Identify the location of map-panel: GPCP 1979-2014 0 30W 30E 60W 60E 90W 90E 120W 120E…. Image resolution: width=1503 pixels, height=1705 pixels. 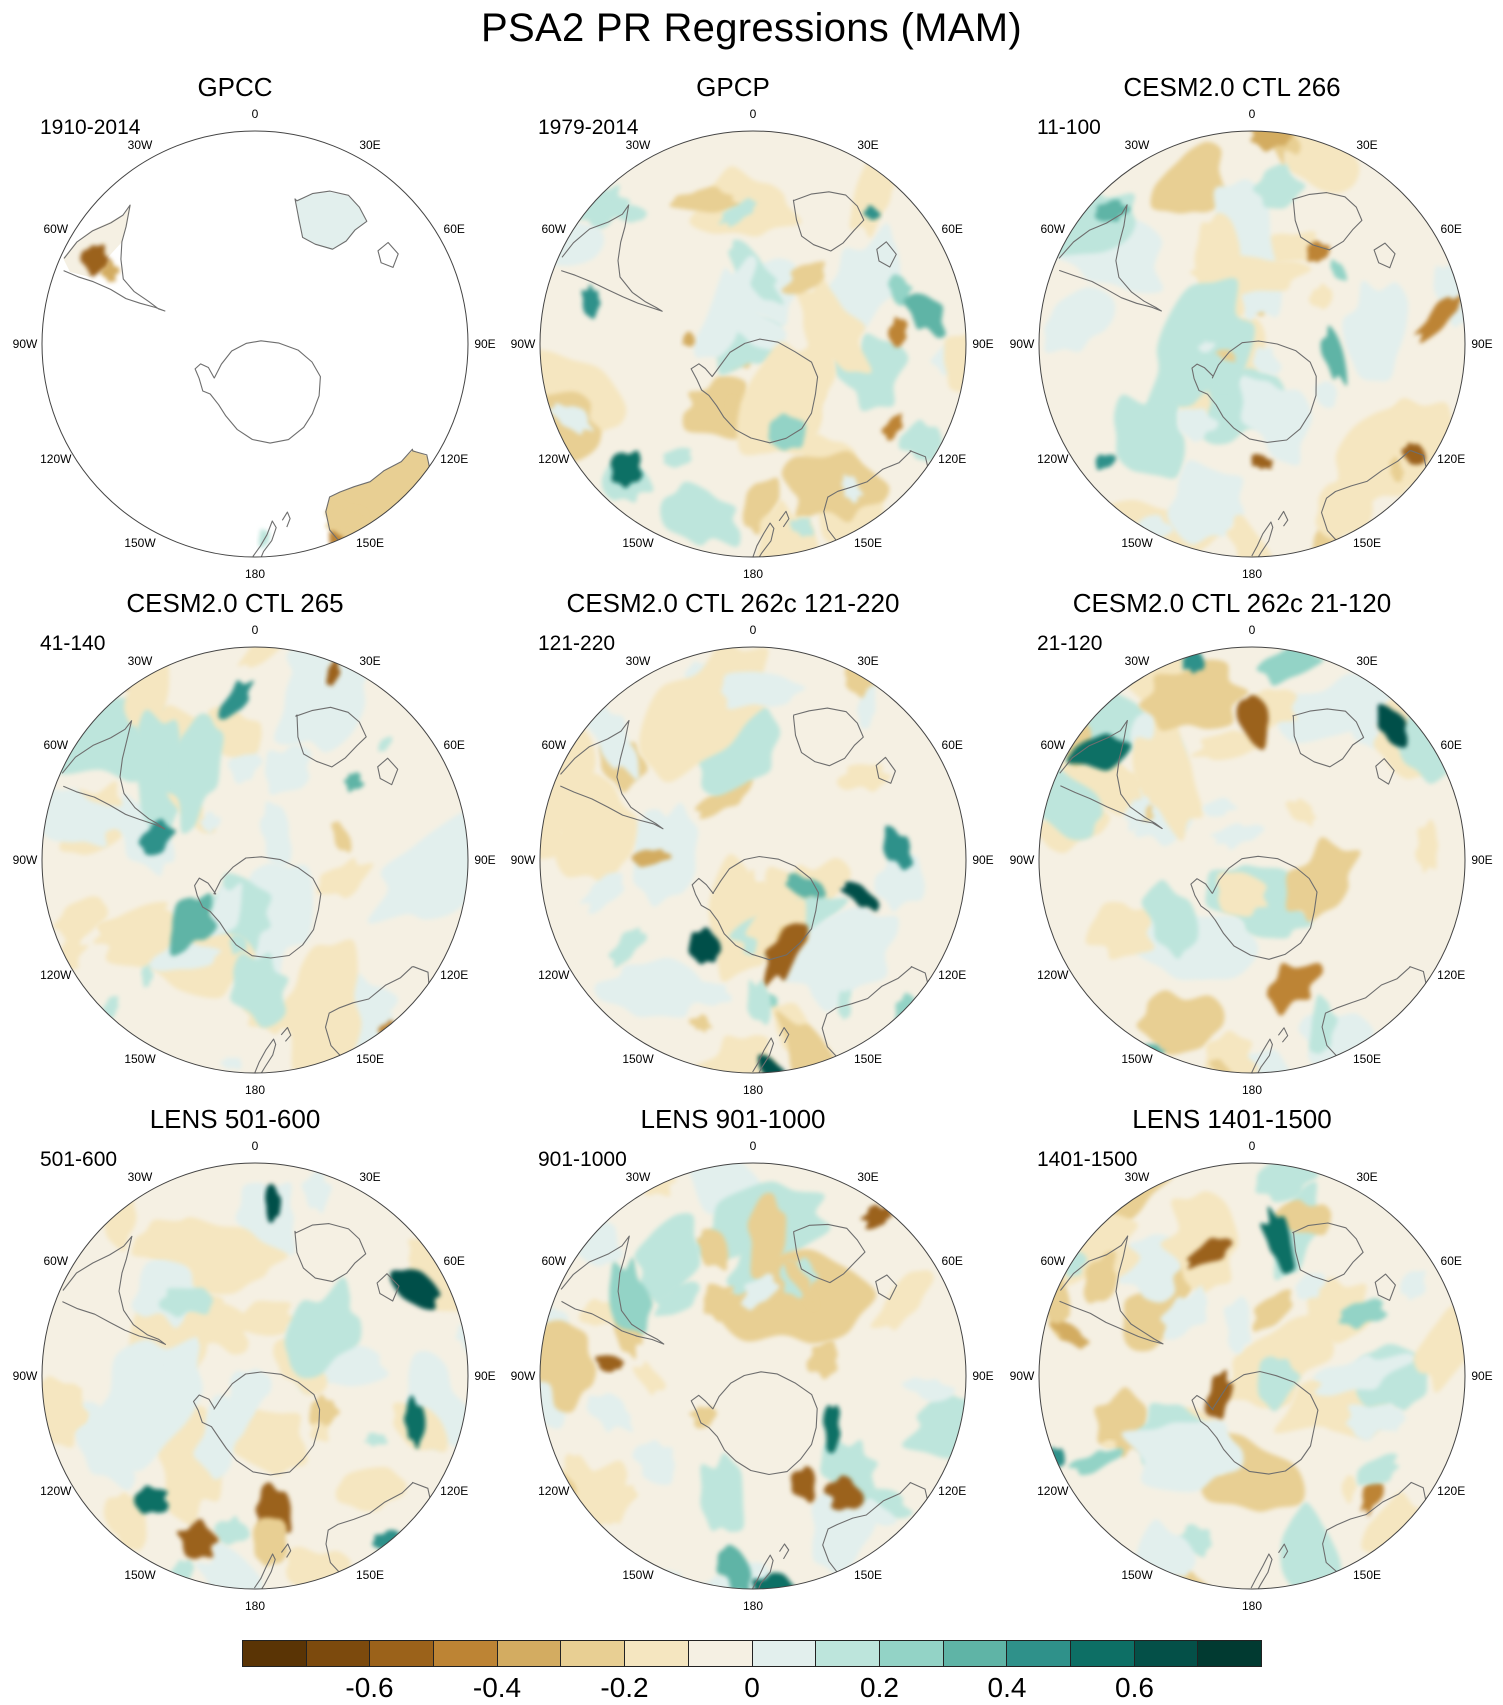
(746, 326).